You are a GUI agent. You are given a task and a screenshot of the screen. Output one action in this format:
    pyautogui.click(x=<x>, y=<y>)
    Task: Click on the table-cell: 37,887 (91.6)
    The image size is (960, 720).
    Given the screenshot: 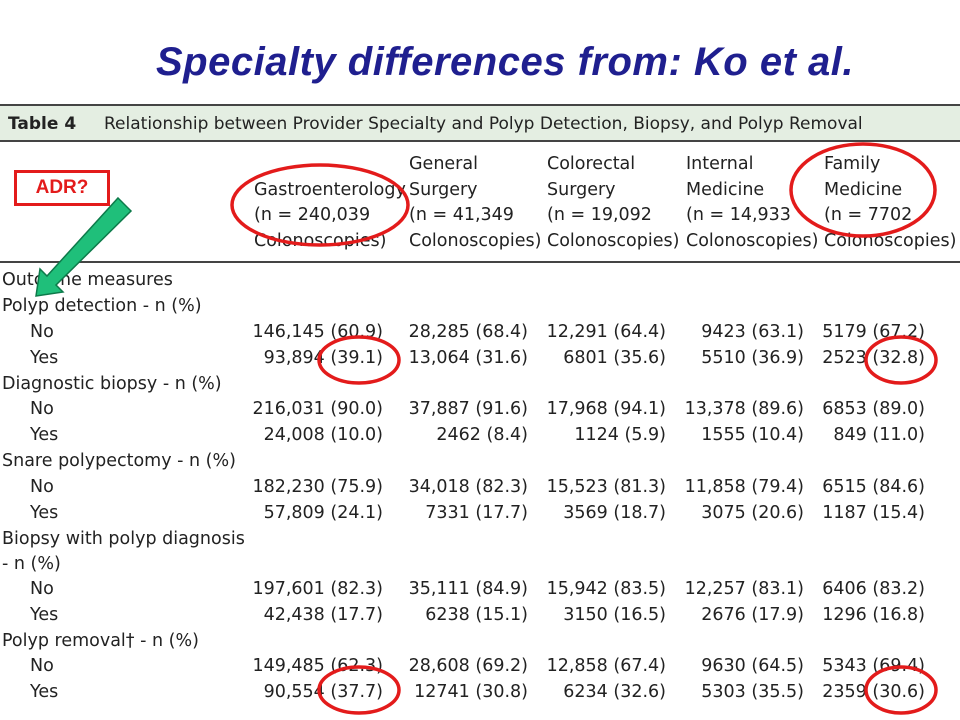 What is the action you would take?
    pyautogui.click(x=468, y=409)
    